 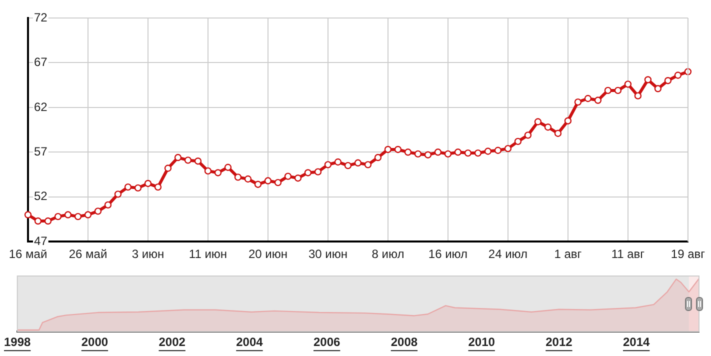 What do you see at coordinates (568, 254) in the screenshot?
I see `x-tick-label: 1 авг` at bounding box center [568, 254].